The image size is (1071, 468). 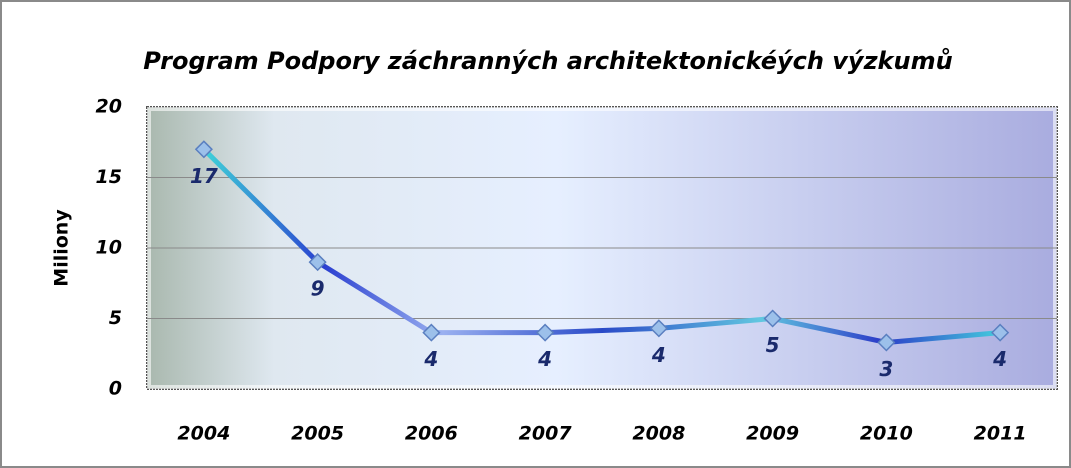 What do you see at coordinates (109, 248) in the screenshot?
I see `y-tick-label: 10` at bounding box center [109, 248].